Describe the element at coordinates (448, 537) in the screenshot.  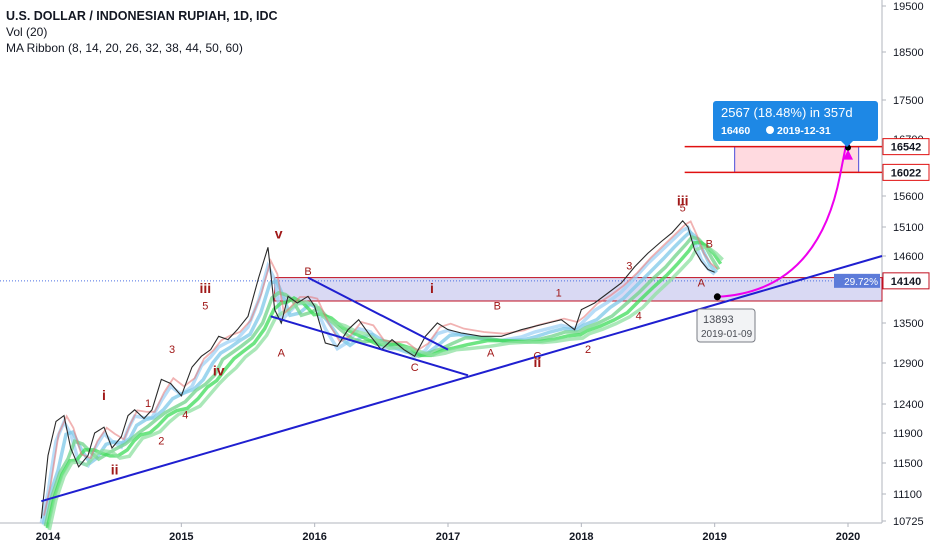
I see `time-axis-label: 2017` at that location.